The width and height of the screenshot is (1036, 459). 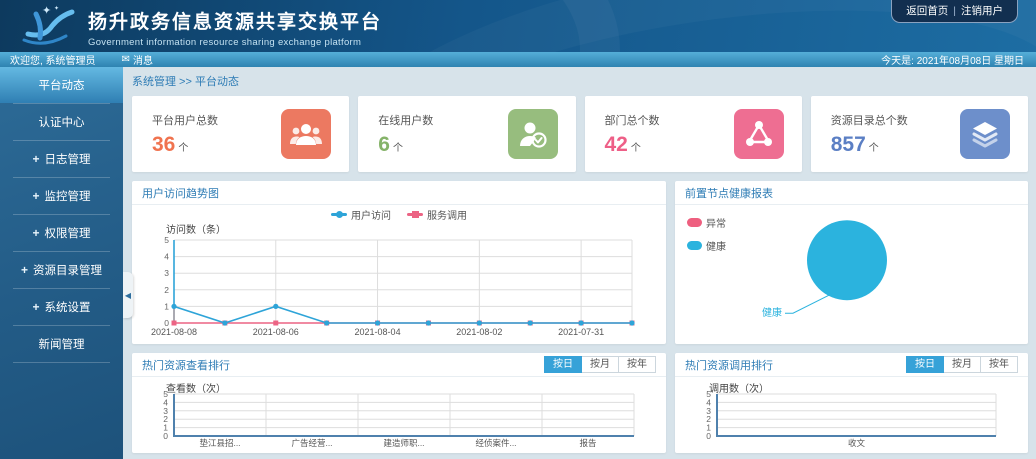 I want to click on sidebar-collapse-handle: ◀, so click(x=128, y=295).